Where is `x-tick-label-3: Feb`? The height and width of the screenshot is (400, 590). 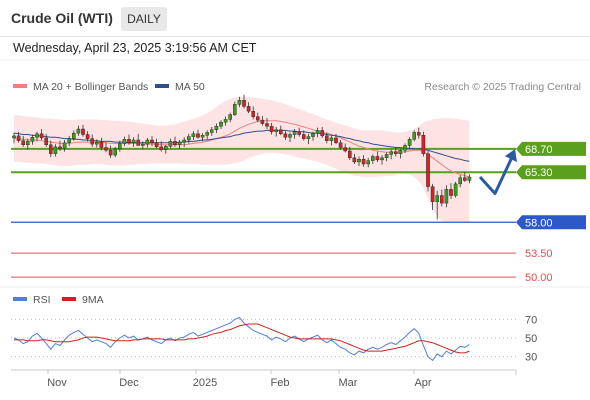
x-tick-label-3: Feb is located at coordinates (280, 383).